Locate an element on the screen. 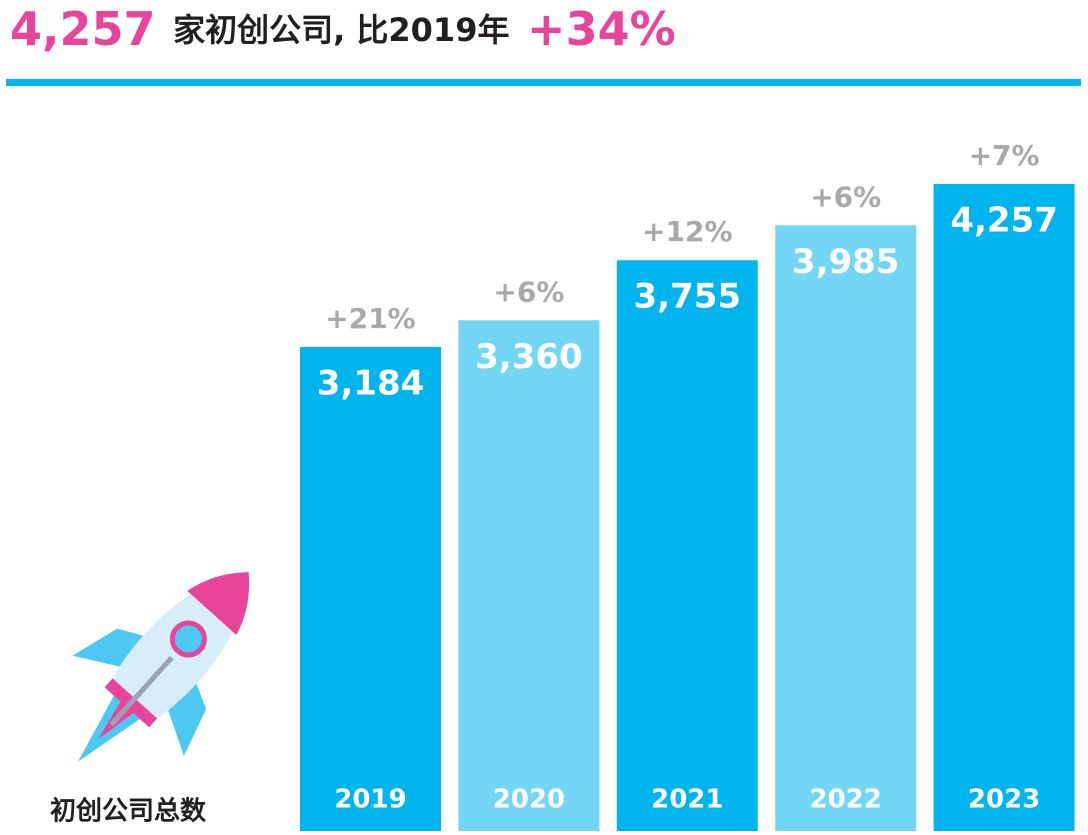 This screenshot has width=1088, height=835. growth-label: +21% is located at coordinates (370, 318).